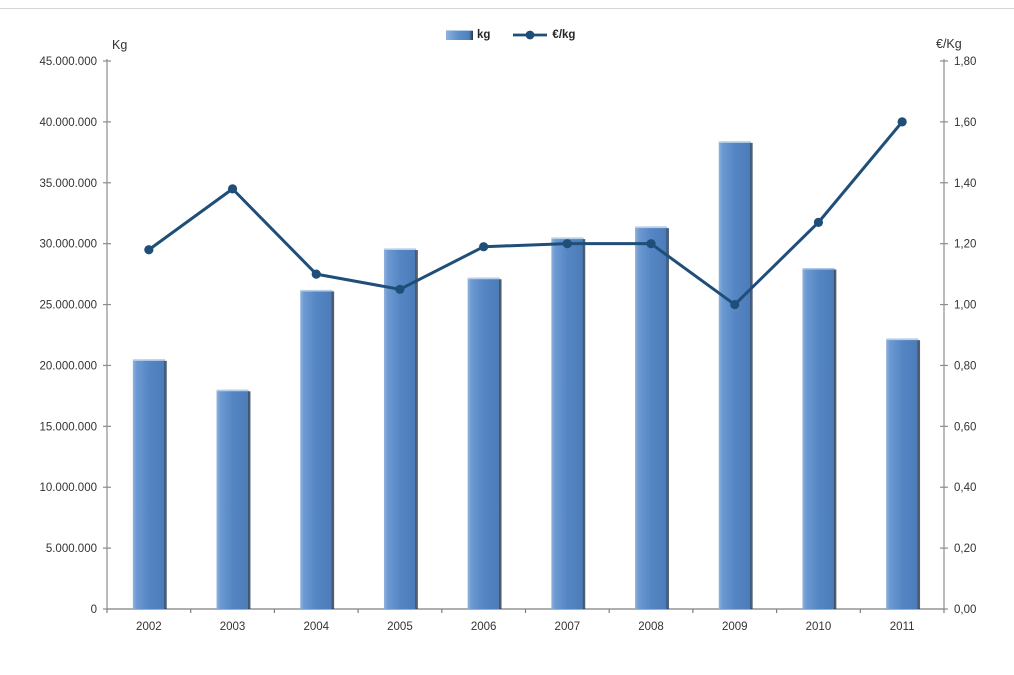 This screenshot has width=1014, height=675. What do you see at coordinates (483, 443) in the screenshot?
I see `bar-2006` at bounding box center [483, 443].